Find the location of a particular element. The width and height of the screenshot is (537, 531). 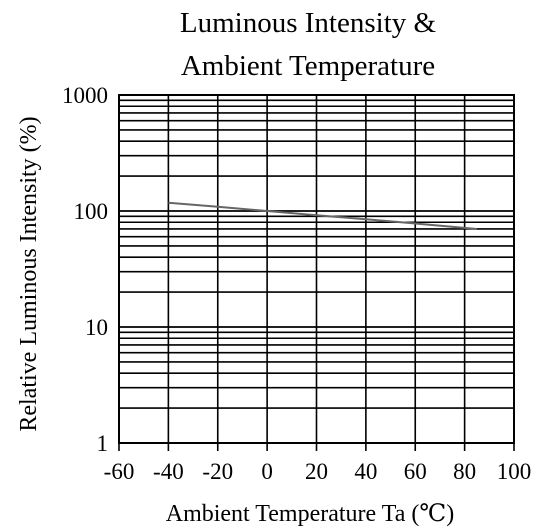

x-tick-label: -40 is located at coordinates (168, 471).